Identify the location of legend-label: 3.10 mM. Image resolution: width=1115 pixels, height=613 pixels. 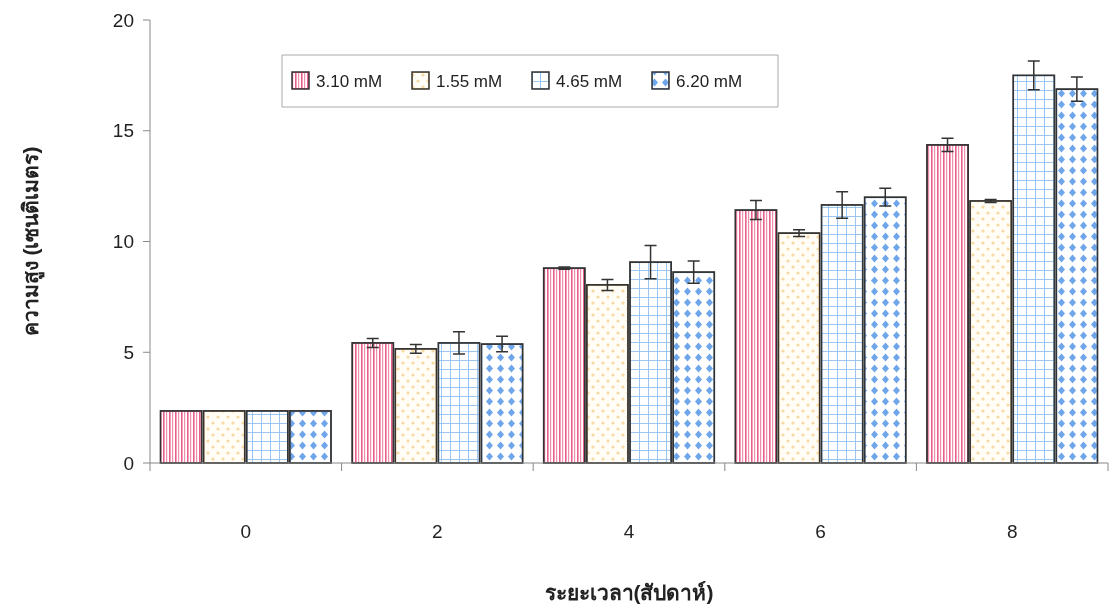
(349, 81).